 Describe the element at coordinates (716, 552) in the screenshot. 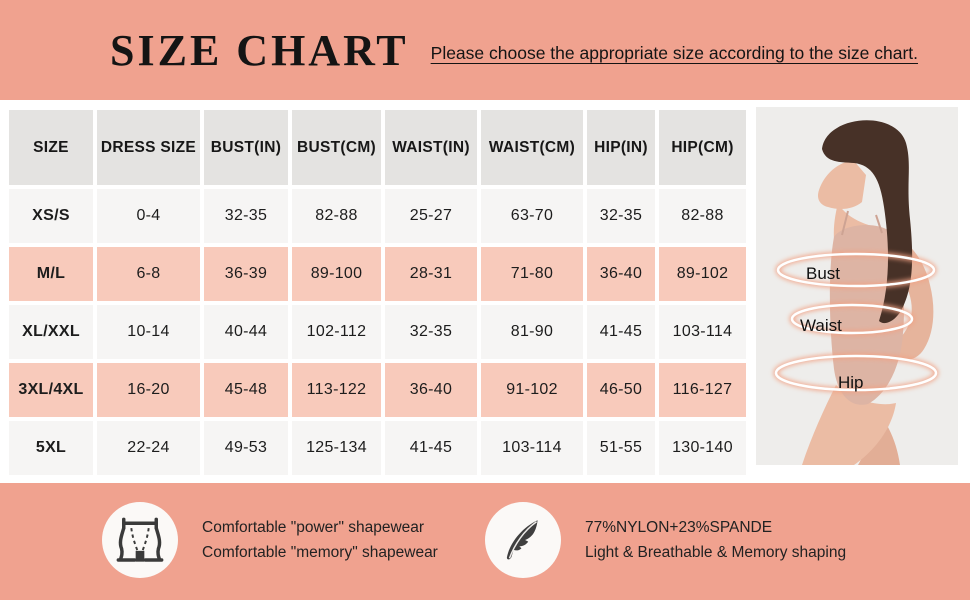

I see `feature-fabric-line2: Light & Breathable & Memory shaping` at that location.